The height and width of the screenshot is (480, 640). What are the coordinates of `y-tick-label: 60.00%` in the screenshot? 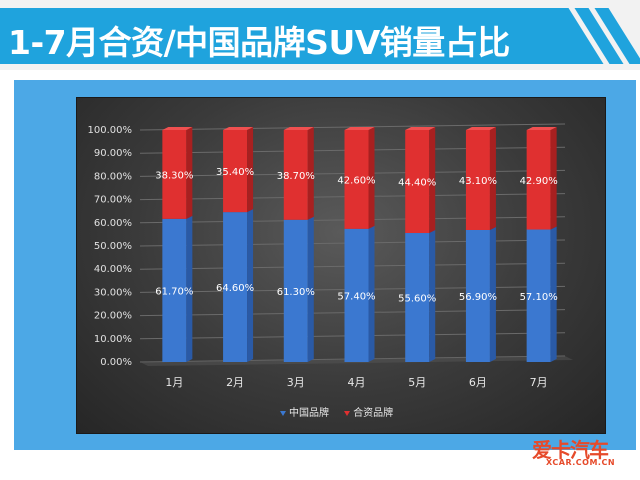 It's located at (113, 223).